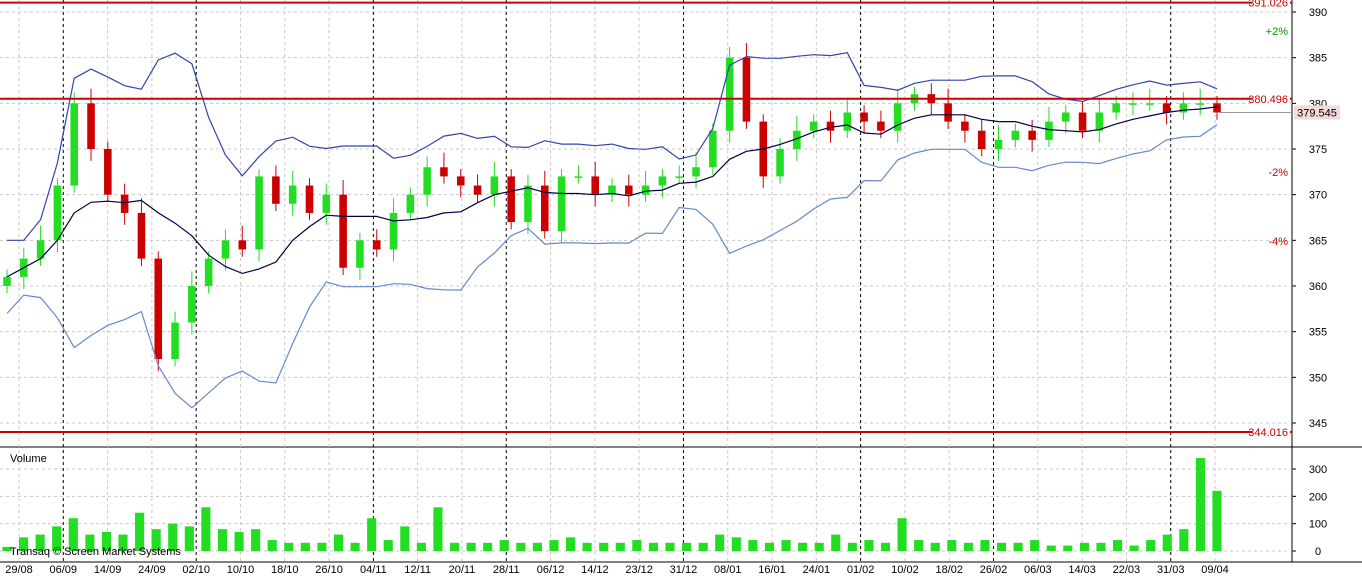 This screenshot has width=1362, height=581. What do you see at coordinates (64, 570) in the screenshot?
I see `x-tick-label: 06/09` at bounding box center [64, 570].